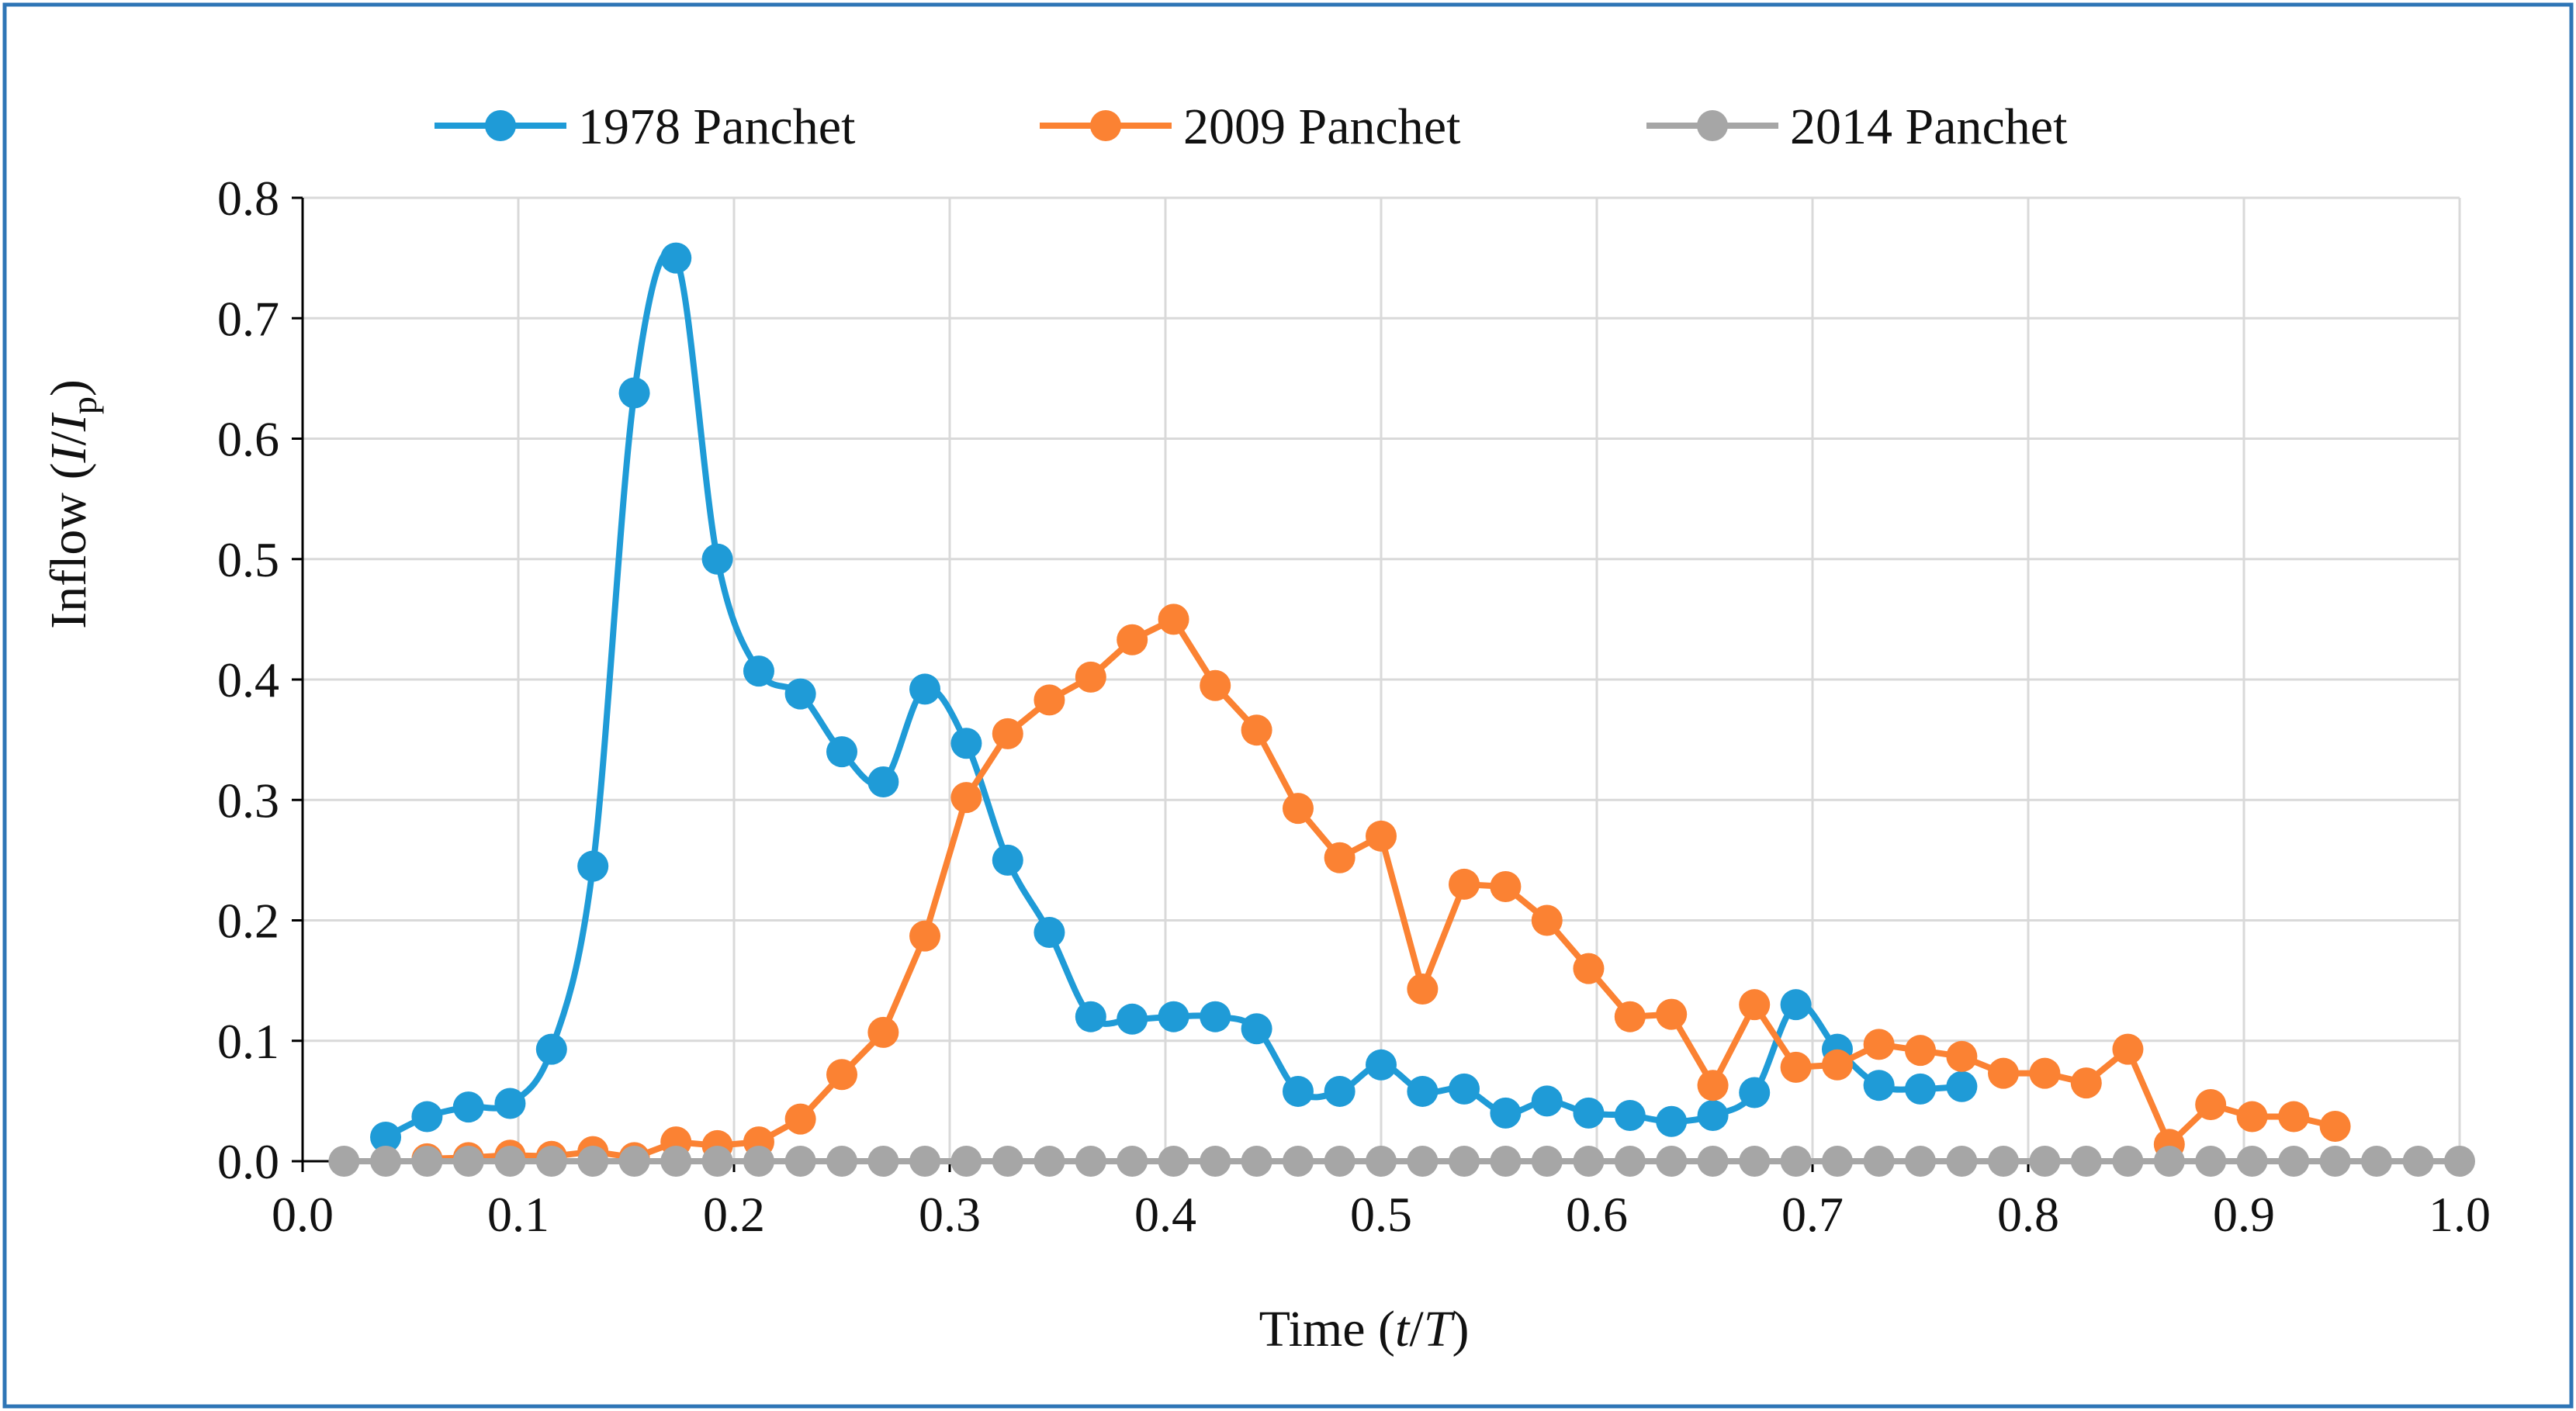 The width and height of the screenshot is (2576, 1411). What do you see at coordinates (68, 438) in the screenshot?
I see `y-axis-label-slash: /` at bounding box center [68, 438].